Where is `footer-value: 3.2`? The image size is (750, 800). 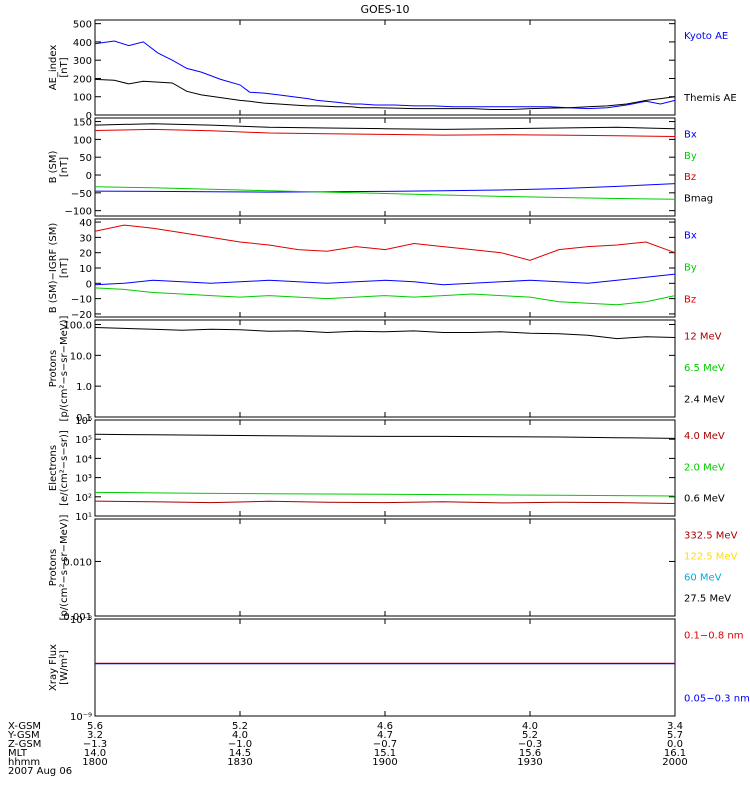 footer-value: 3.2 is located at coordinates (95, 735).